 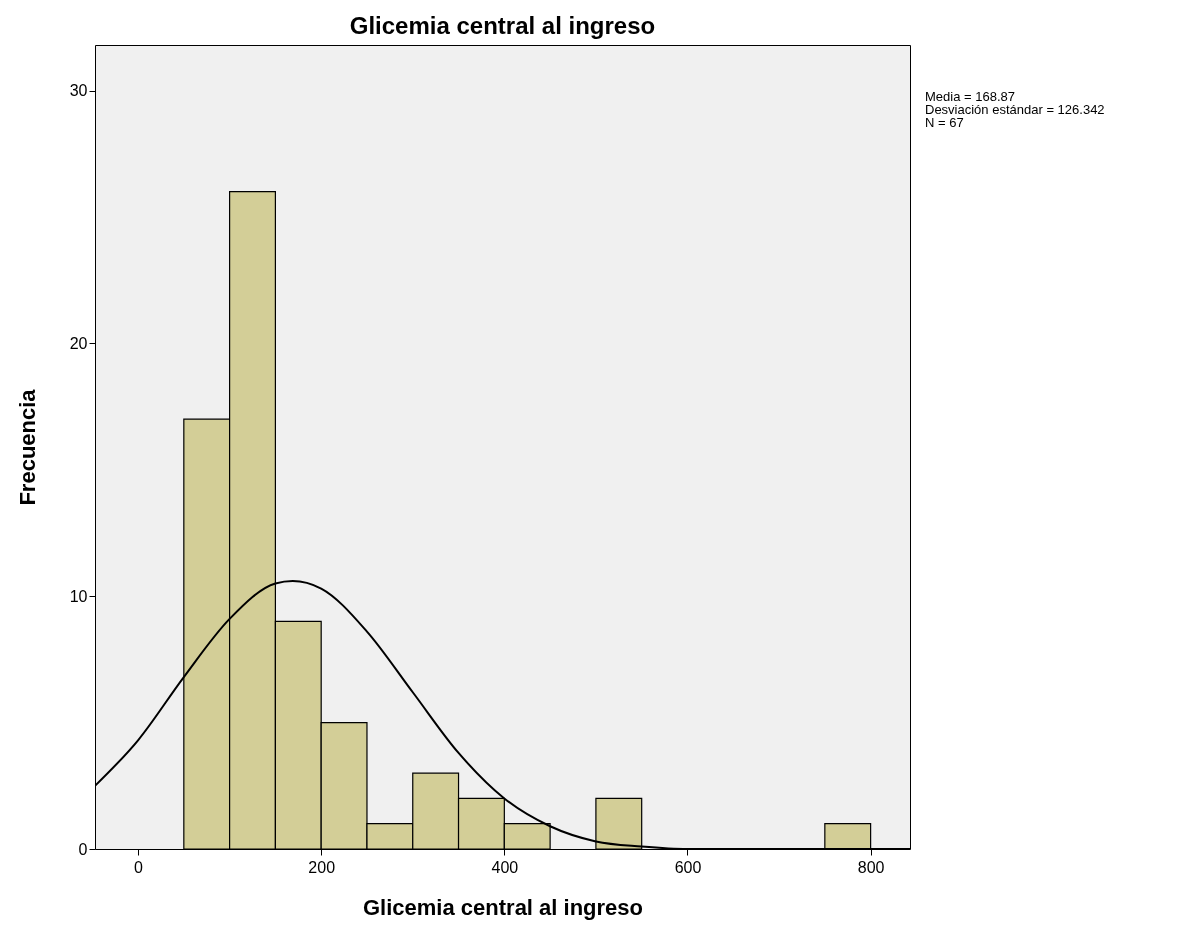 What do you see at coordinates (871, 867) in the screenshot?
I see `x-tick-label: 800` at bounding box center [871, 867].